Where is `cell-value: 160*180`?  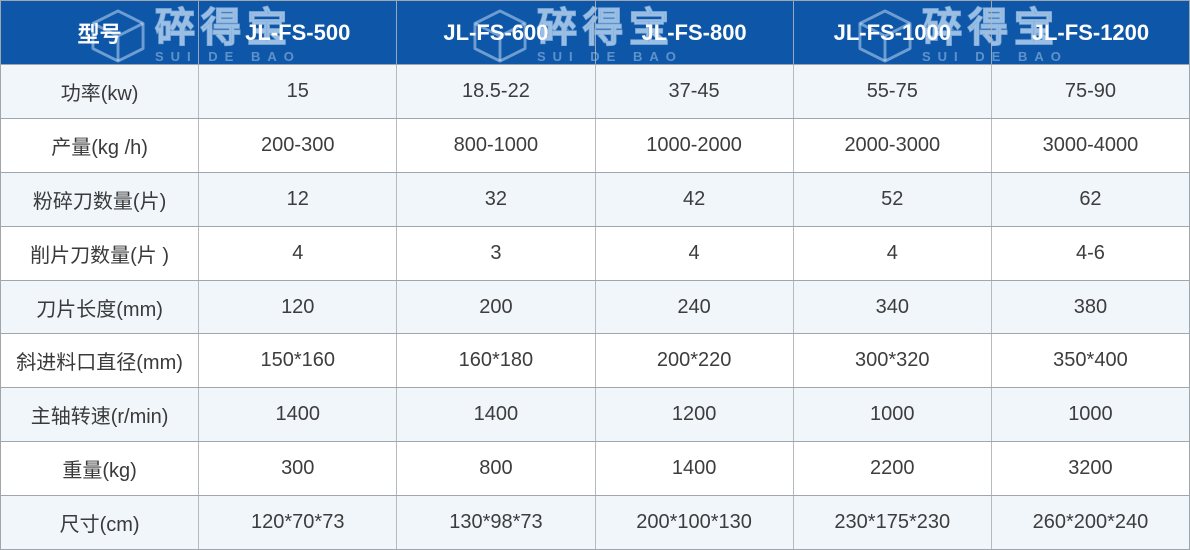
cell-value: 160*180 is located at coordinates (496, 361).